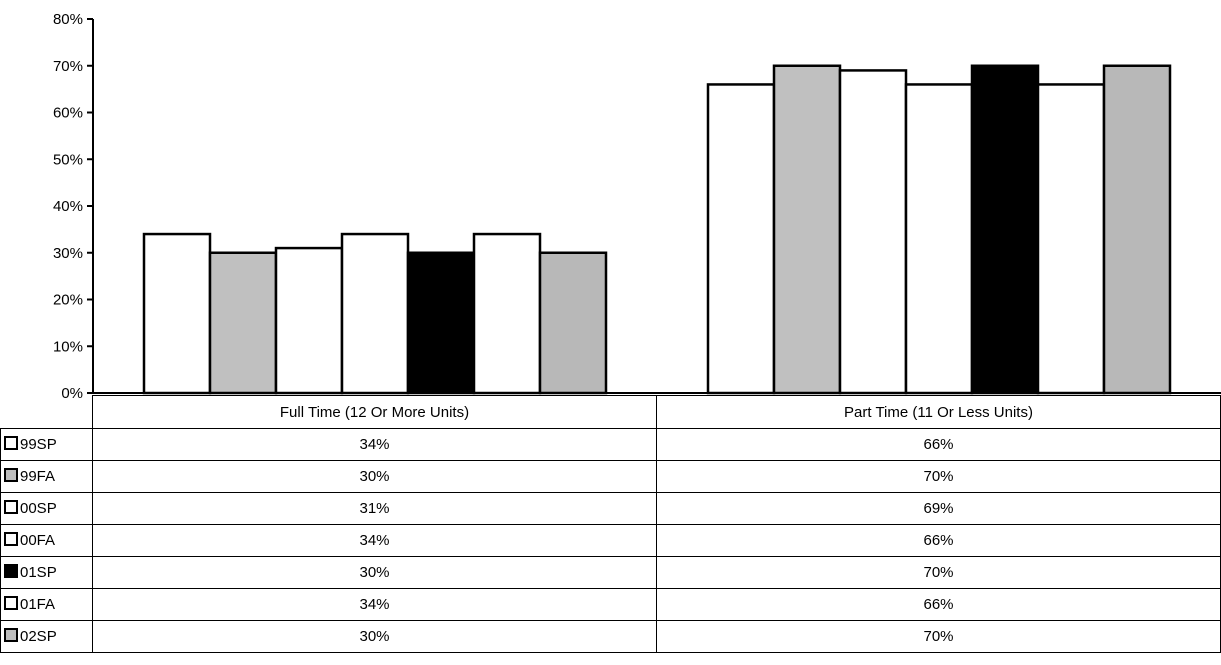 The image size is (1221, 665). Describe the element at coordinates (375, 313) in the screenshot. I see `bar-00fa-full-time` at that location.